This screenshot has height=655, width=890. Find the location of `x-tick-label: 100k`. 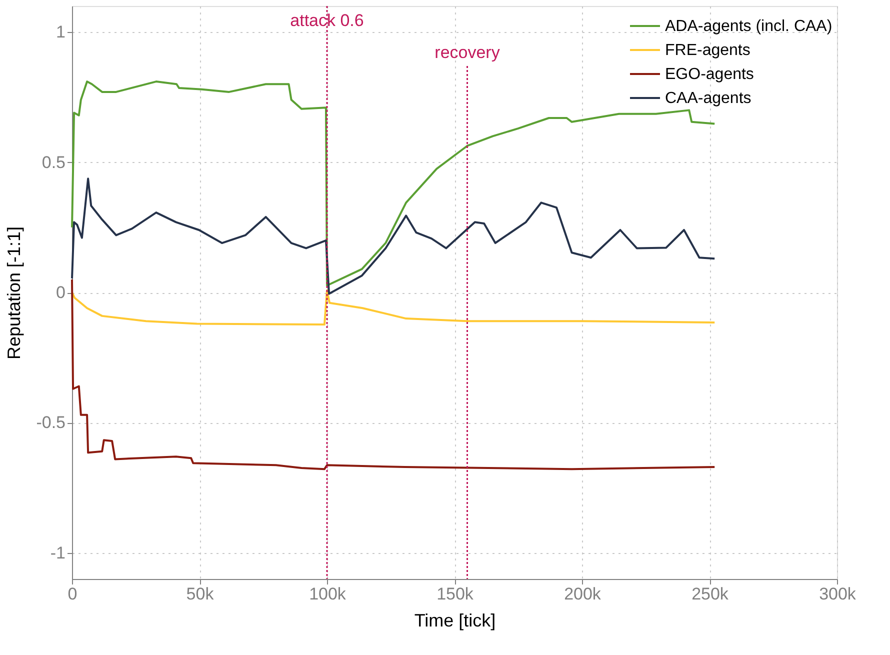

x-tick-label: 100k is located at coordinates (327, 594).